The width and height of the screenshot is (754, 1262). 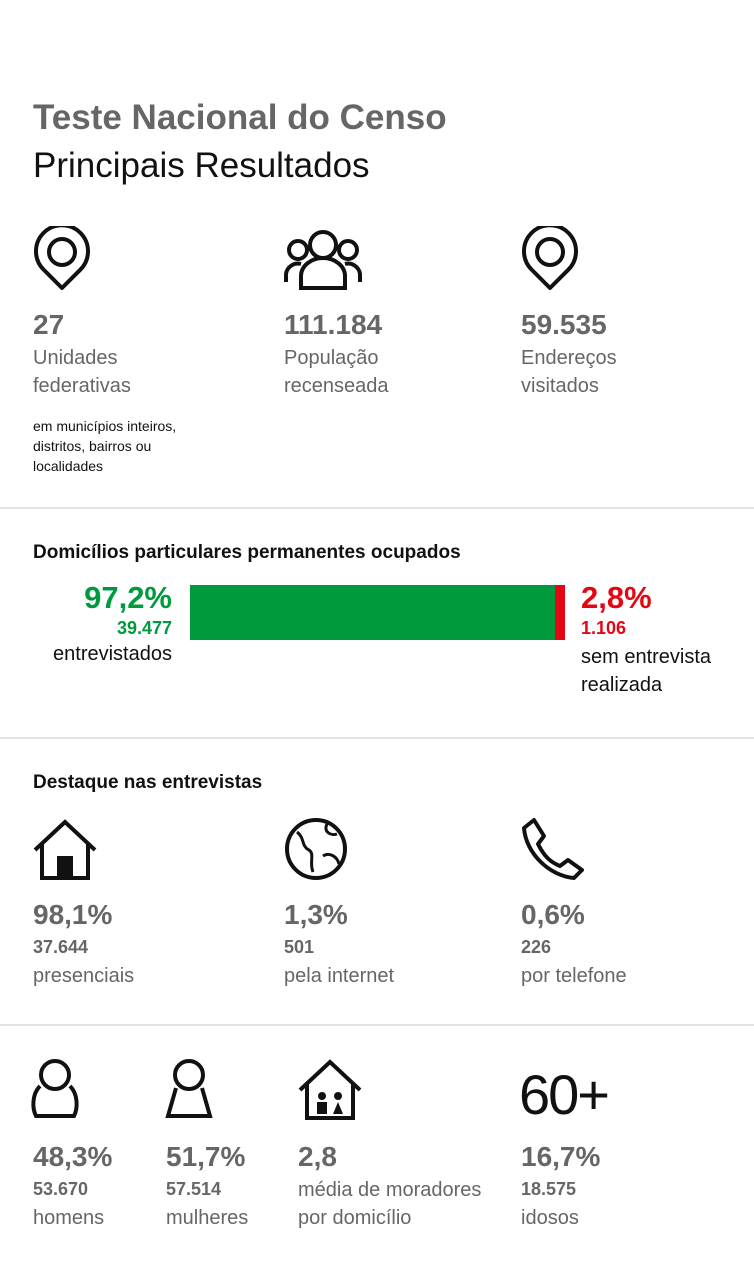 What do you see at coordinates (206, 1156) in the screenshot?
I see `demo-value: 51,7%` at bounding box center [206, 1156].